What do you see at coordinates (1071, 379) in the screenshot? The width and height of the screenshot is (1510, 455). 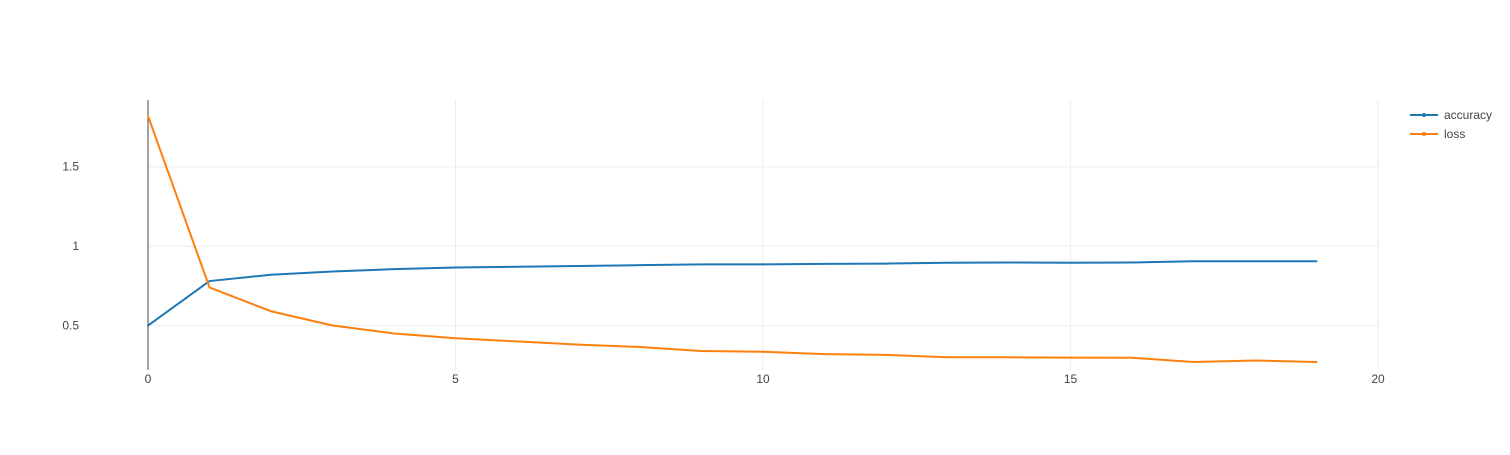 I see `x-tick-label: 15` at bounding box center [1071, 379].